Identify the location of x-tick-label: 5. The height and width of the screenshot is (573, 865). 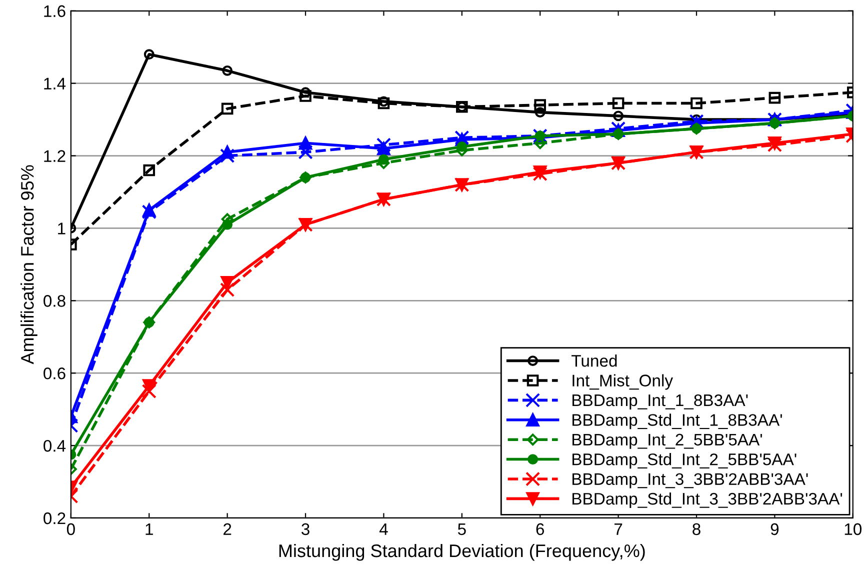
(462, 529).